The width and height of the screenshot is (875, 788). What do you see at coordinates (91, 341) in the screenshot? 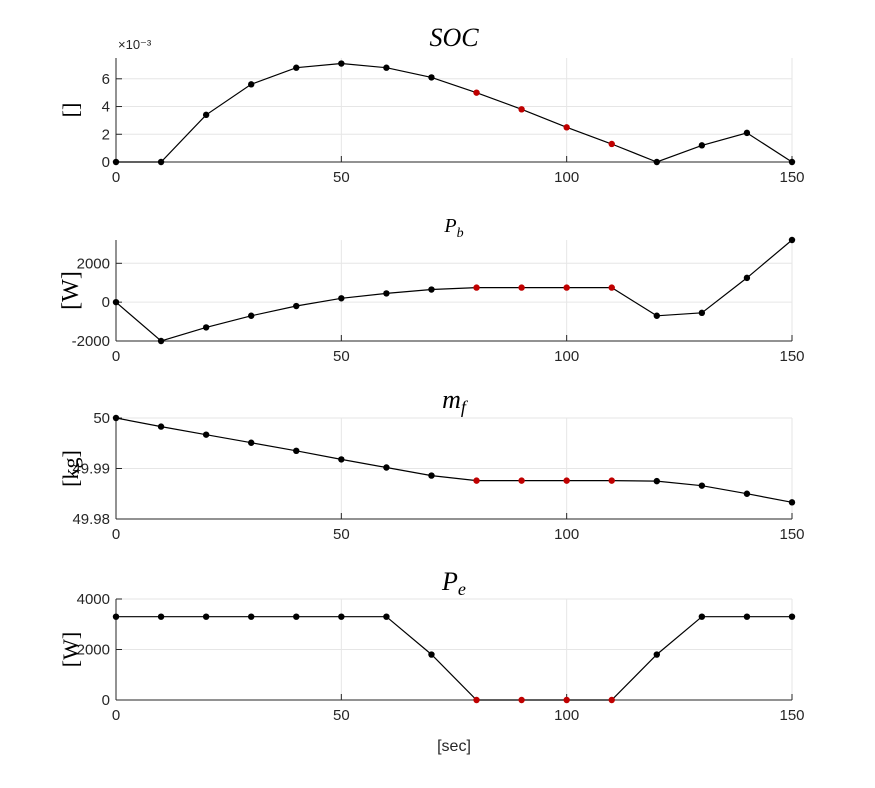
I see `y-tick-label: -2000` at bounding box center [91, 341].